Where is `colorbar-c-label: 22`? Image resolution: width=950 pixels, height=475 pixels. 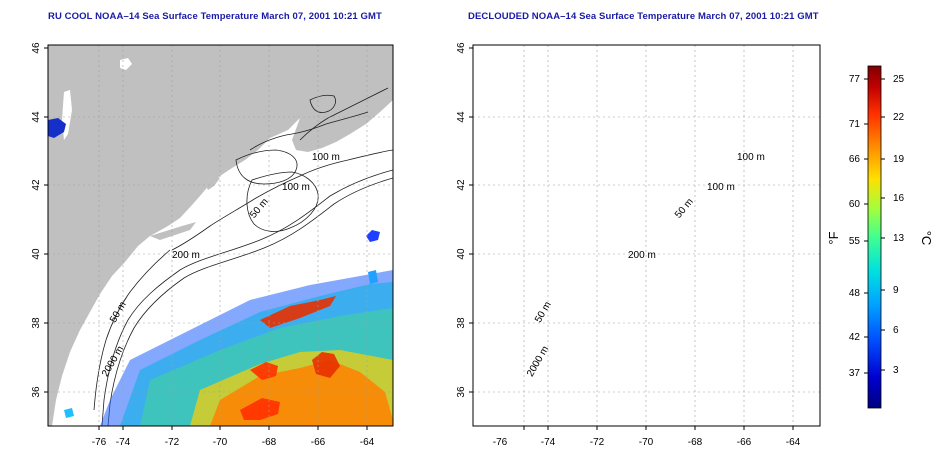
colorbar-c-label: 22 is located at coordinates (899, 117).